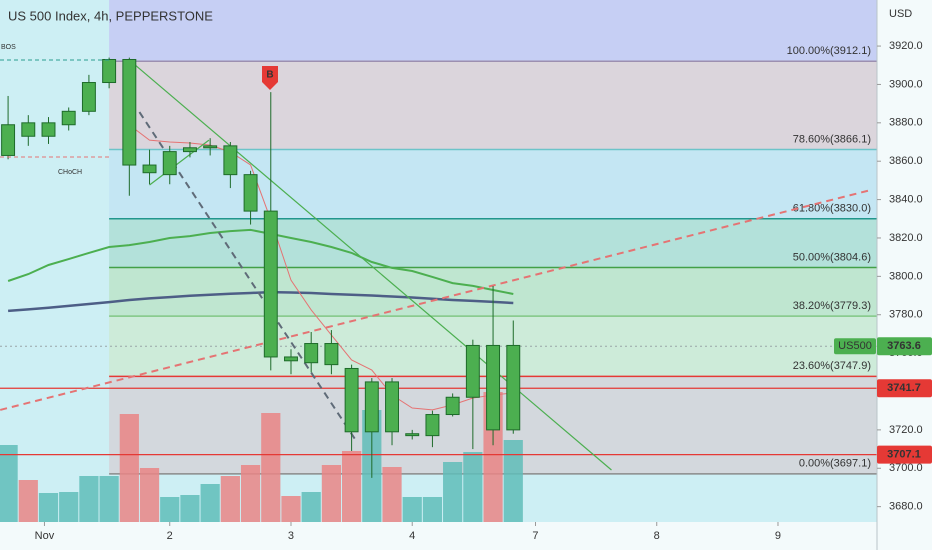 The height and width of the screenshot is (550, 932). Describe the element at coordinates (179, 162) in the screenshot. I see `trend-line` at that location.